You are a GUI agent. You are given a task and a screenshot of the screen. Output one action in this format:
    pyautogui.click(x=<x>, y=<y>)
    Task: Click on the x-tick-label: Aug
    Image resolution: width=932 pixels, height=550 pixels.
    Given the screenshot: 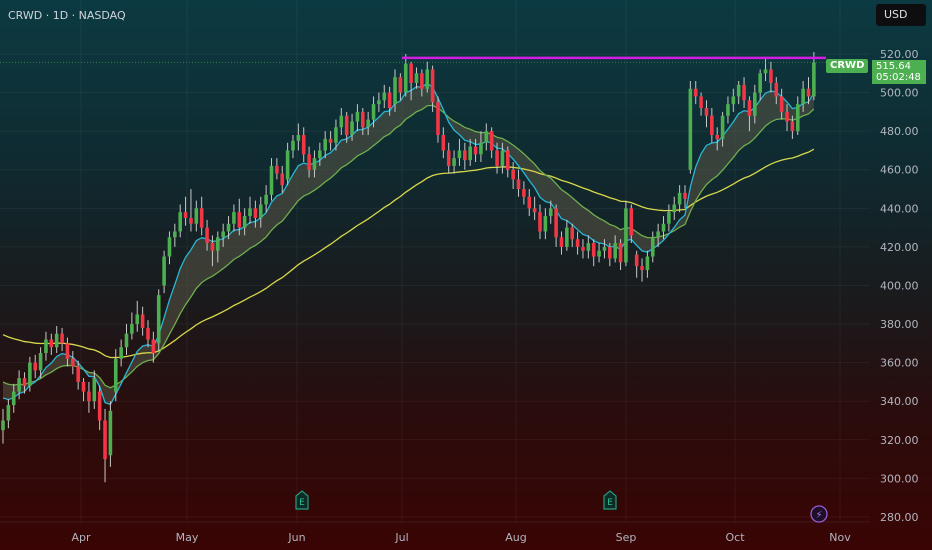 What is the action you would take?
    pyautogui.click(x=515, y=537)
    